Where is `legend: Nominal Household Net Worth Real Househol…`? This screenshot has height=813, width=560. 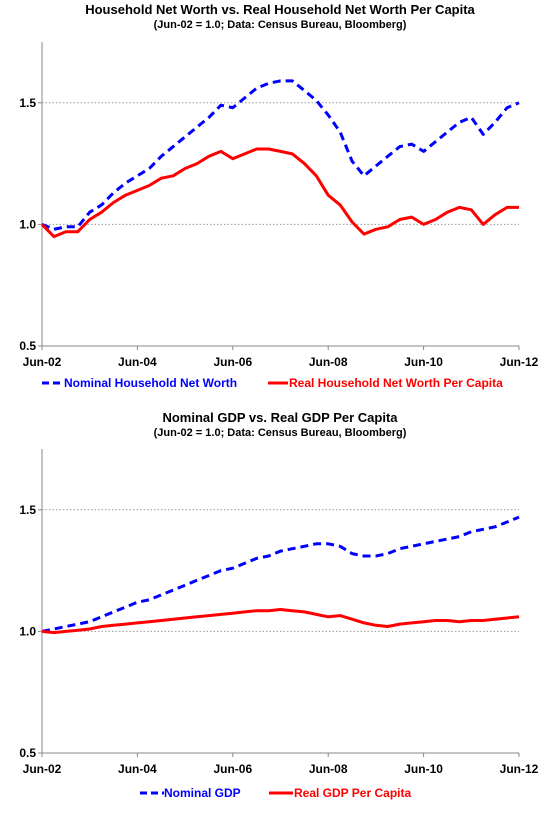 legend: Nominal Household Net Worth Real Househol… is located at coordinates (272, 383).